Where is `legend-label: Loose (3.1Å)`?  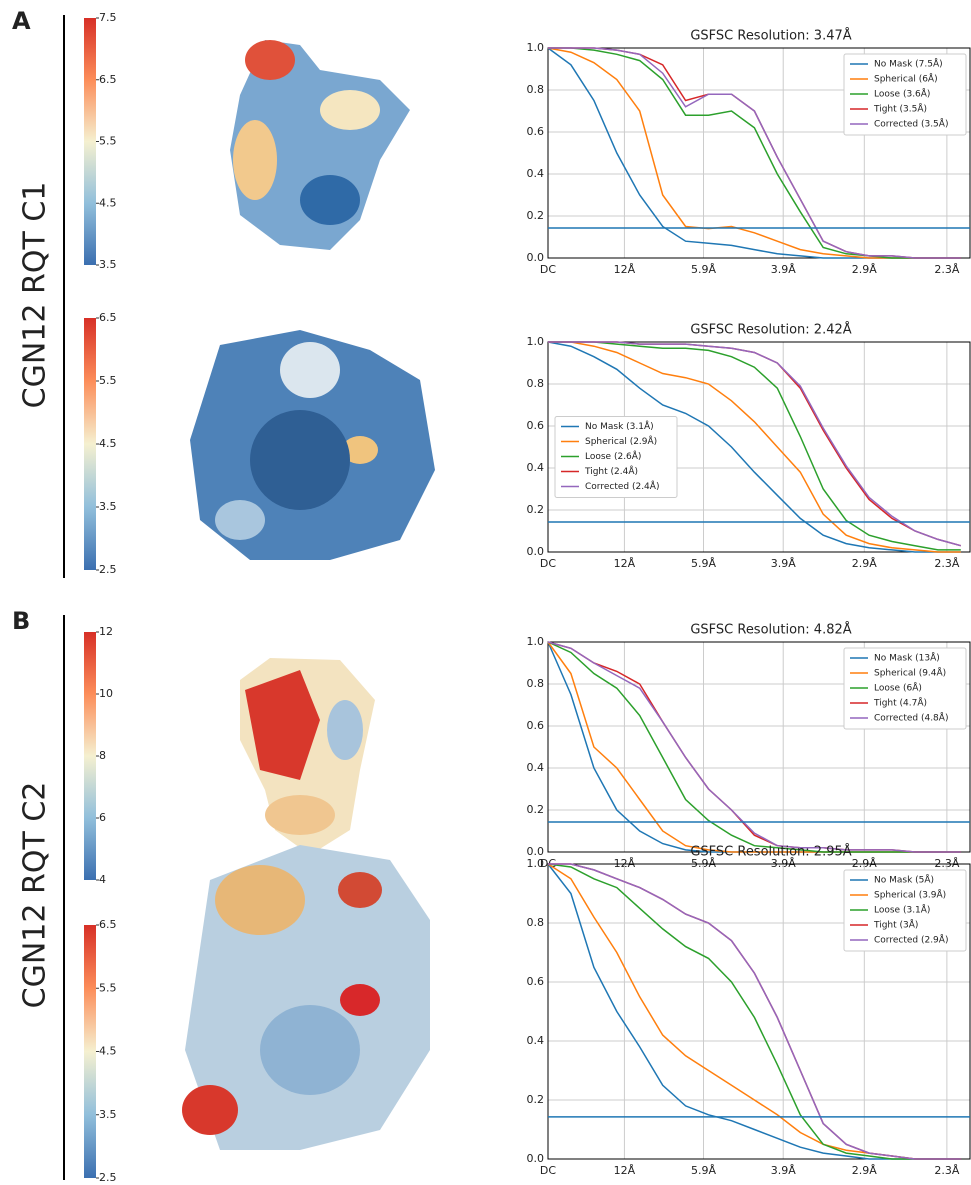 legend-label: Loose (3.1Å) is located at coordinates (902, 910).